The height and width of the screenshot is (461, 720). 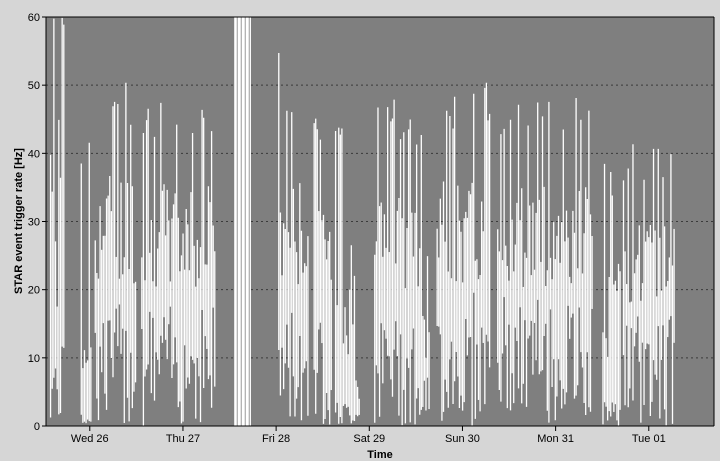 I want to click on y-tick-label-20: 20, so click(x=34, y=291).